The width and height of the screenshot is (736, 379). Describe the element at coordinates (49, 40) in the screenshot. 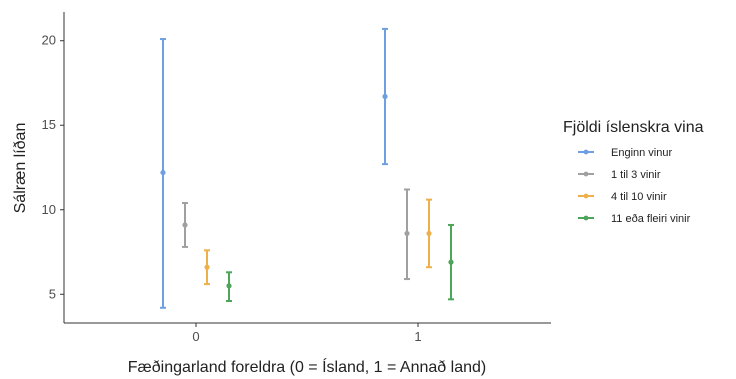

I see `y-tick-label: 20` at that location.